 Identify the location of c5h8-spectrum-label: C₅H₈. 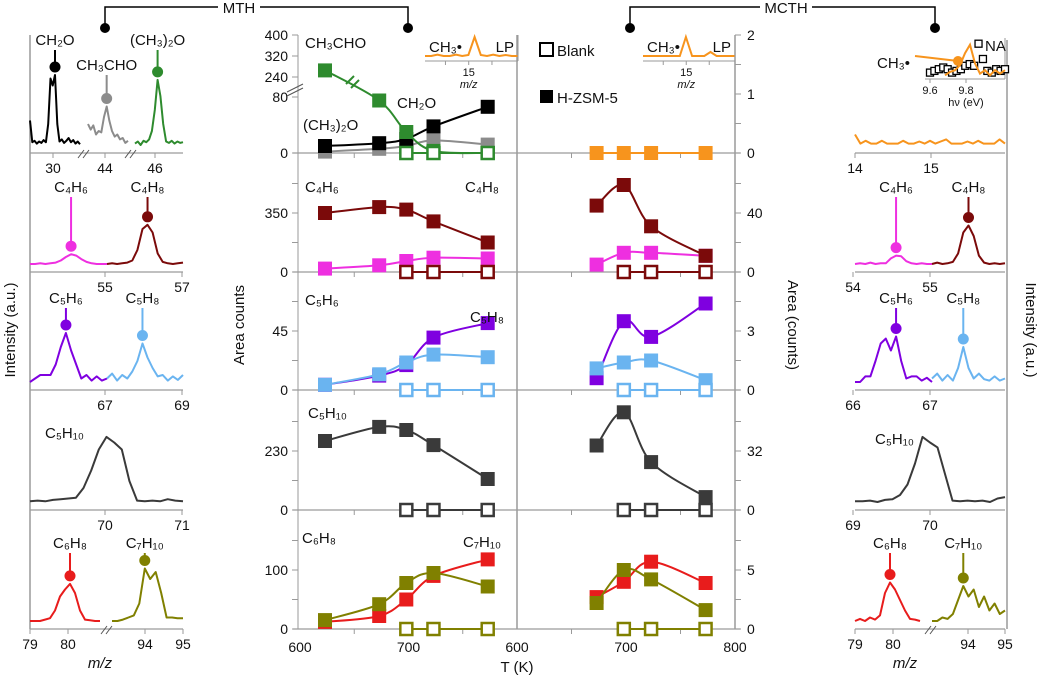
(142, 298).